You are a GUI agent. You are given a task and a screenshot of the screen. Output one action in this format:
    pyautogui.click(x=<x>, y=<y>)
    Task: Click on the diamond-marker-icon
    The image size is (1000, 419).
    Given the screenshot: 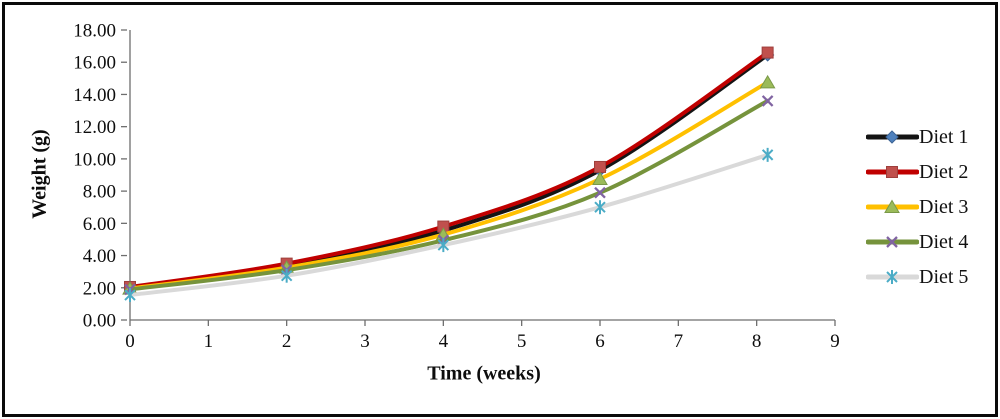 What is the action you would take?
    pyautogui.click(x=892, y=137)
    